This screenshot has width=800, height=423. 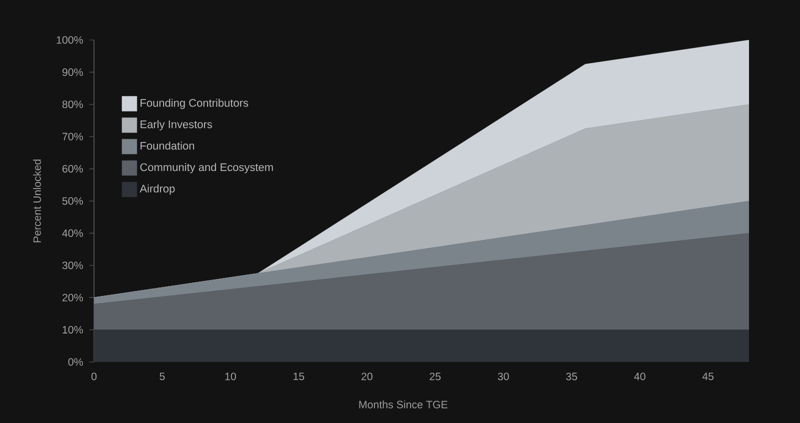 What do you see at coordinates (435, 376) in the screenshot?
I see `x-tick-label: 25` at bounding box center [435, 376].